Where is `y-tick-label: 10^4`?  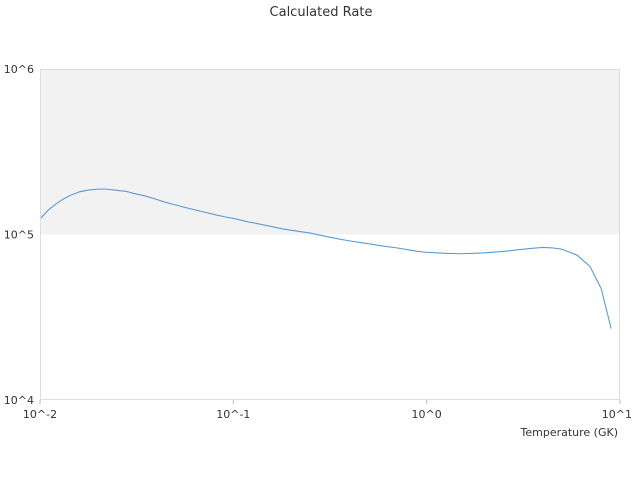 y-tick-label: 10^4 is located at coordinates (19, 400).